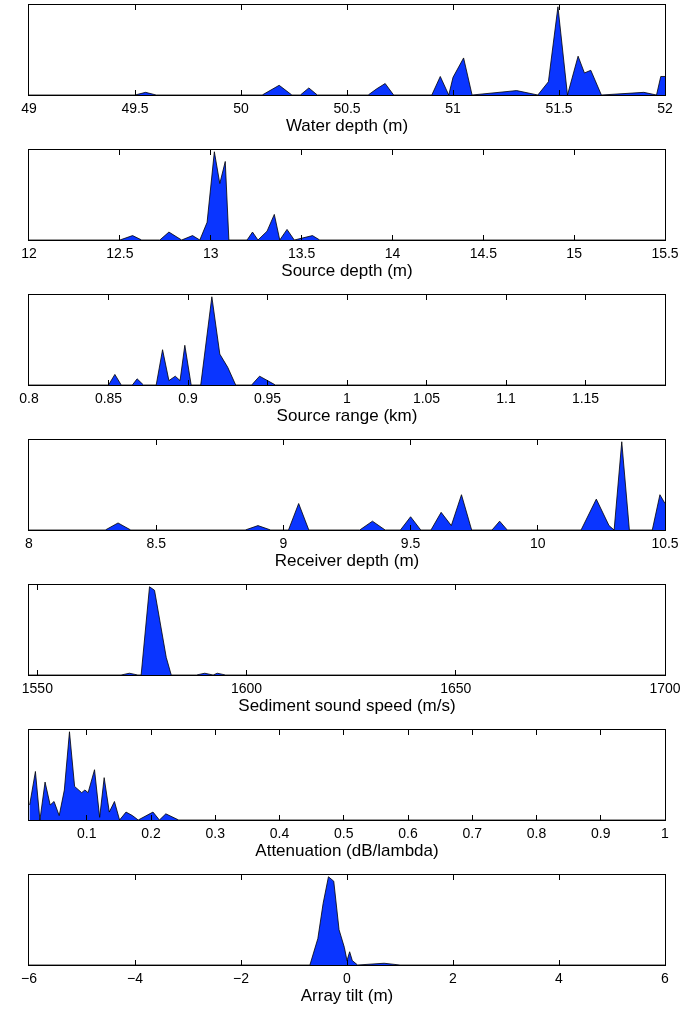 The image size is (686, 1016). Describe the element at coordinates (453, 977) in the screenshot. I see `x-tick-label: 2` at that location.